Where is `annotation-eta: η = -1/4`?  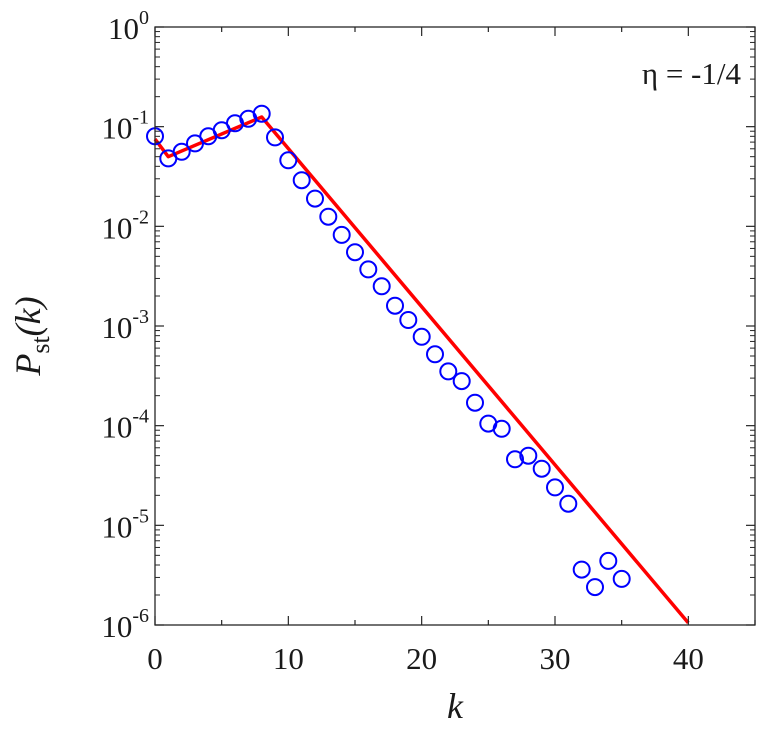 annotation-eta: η = -1/4 is located at coordinates (692, 73).